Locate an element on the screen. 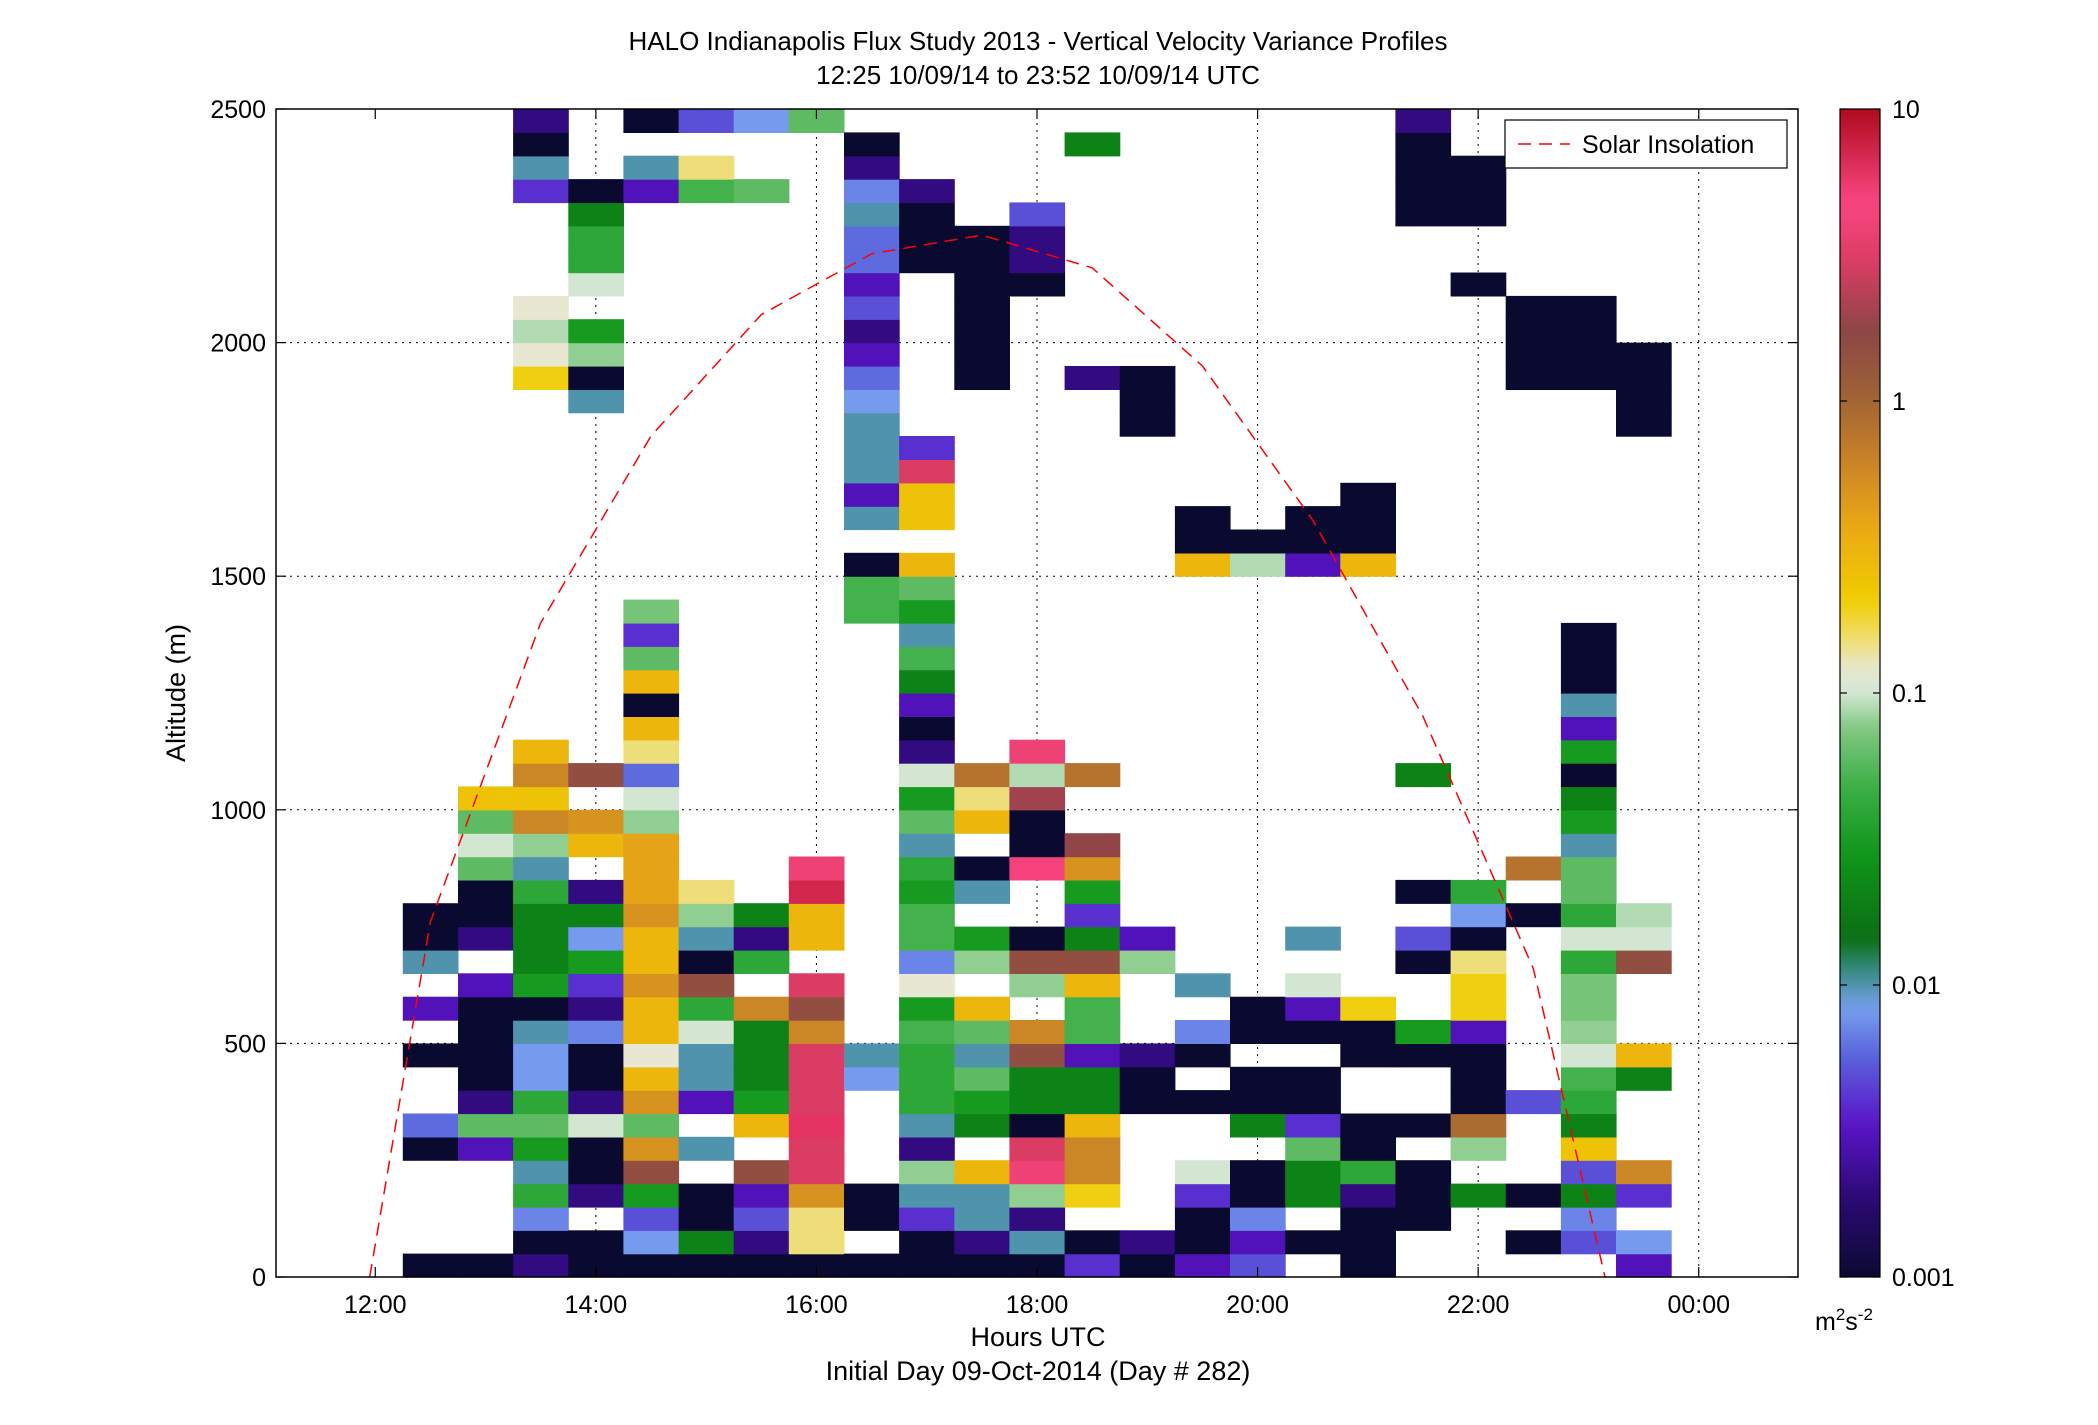 Image resolution: width=2098 pixels, height=1425 pixels. x-tick-label: 22:00 is located at coordinates (1478, 1305).